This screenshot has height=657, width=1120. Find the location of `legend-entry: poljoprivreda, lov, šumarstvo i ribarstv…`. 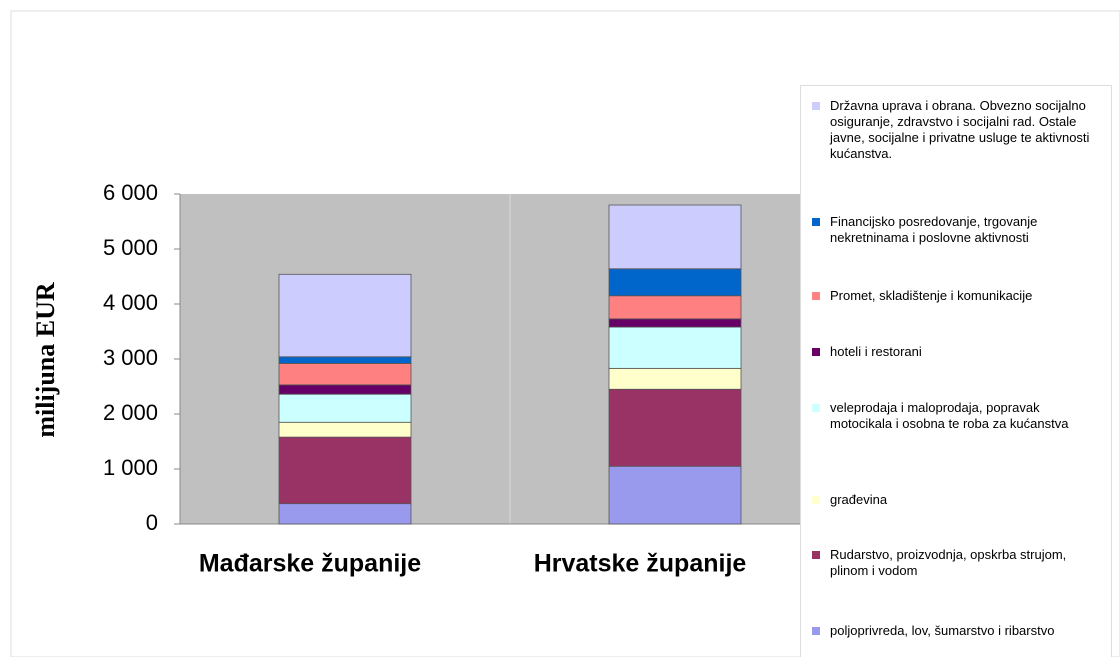

legend-entry: poljoprivreda, lov, šumarstvo i ribarstv… is located at coordinates (954, 631).